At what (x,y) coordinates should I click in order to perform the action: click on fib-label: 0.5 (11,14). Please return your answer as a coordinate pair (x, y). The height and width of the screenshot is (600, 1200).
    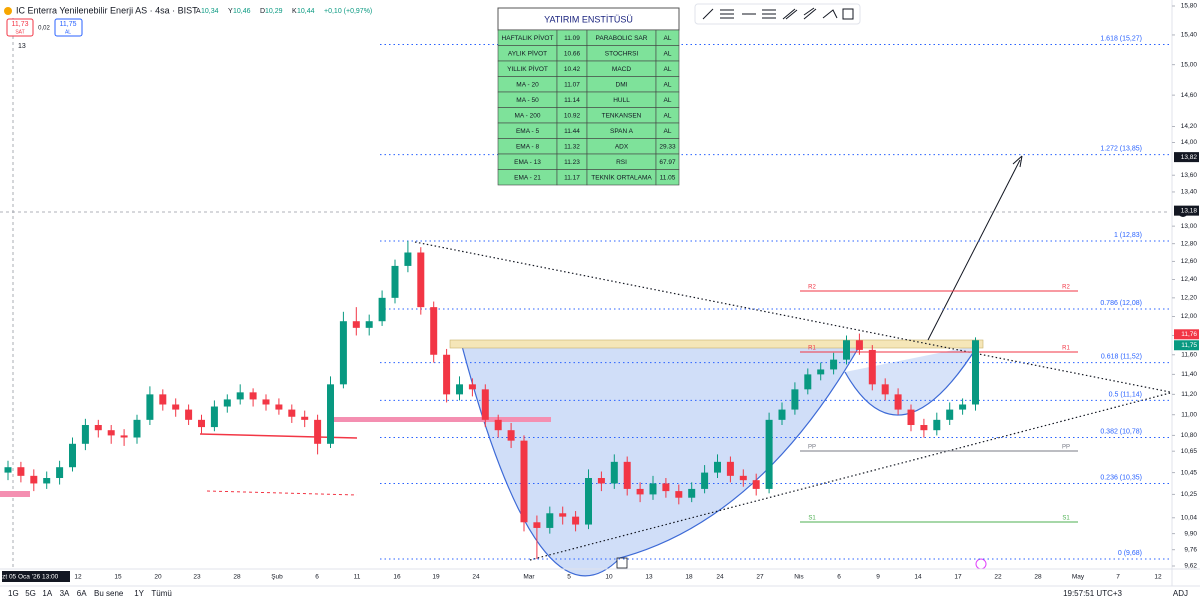
    Looking at the image, I should click on (1125, 394).